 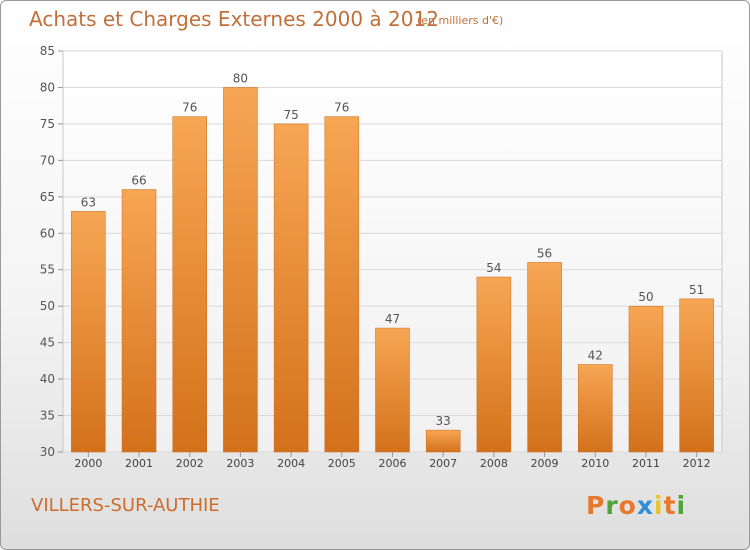 I want to click on bar-2007, so click(x=443, y=441).